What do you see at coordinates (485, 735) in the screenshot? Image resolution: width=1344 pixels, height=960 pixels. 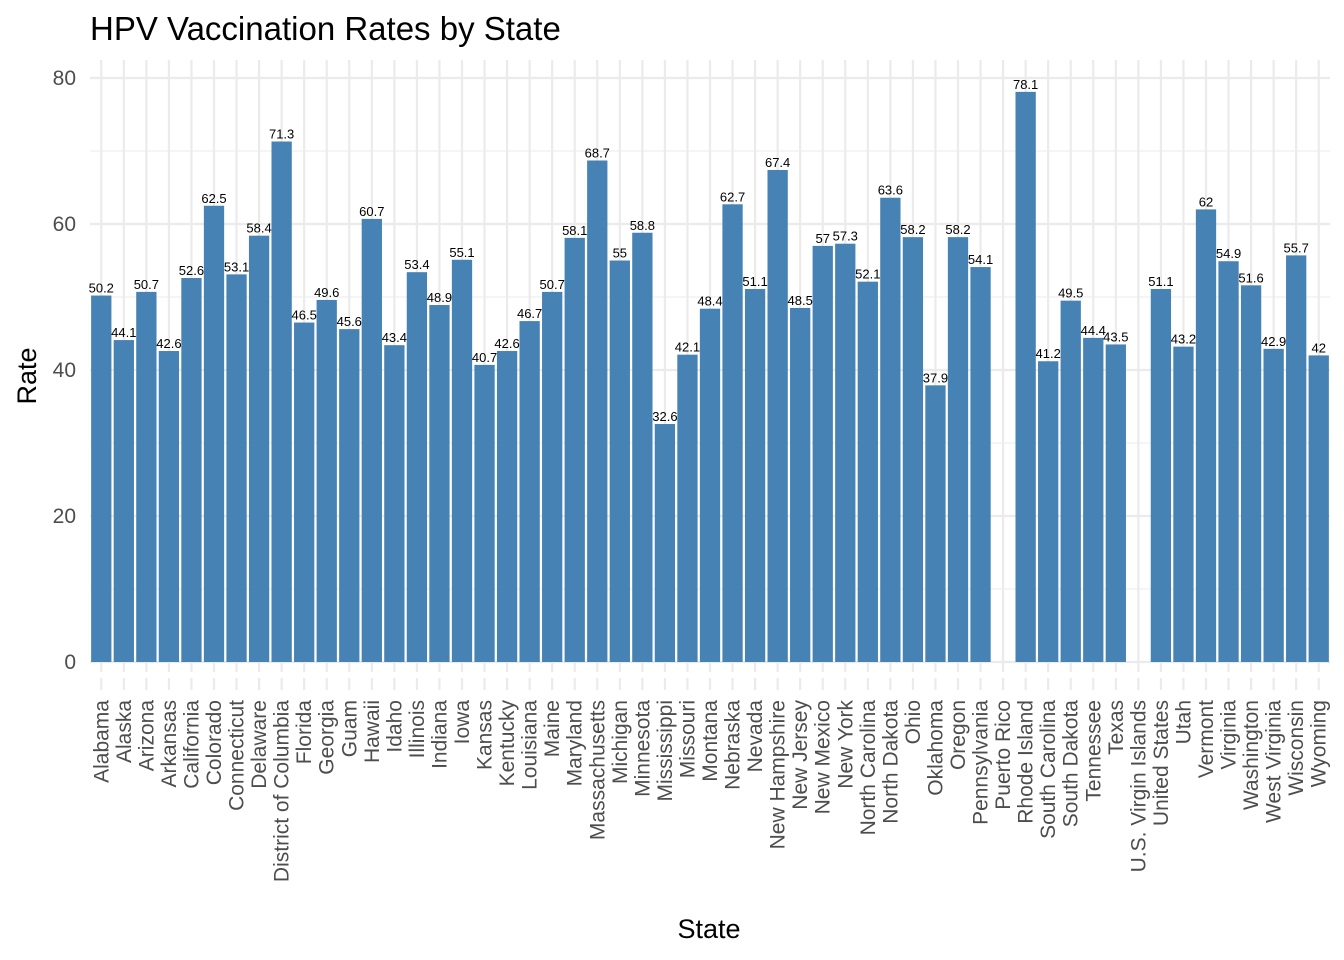 I see `x-tick-label: Kansas` at bounding box center [485, 735].